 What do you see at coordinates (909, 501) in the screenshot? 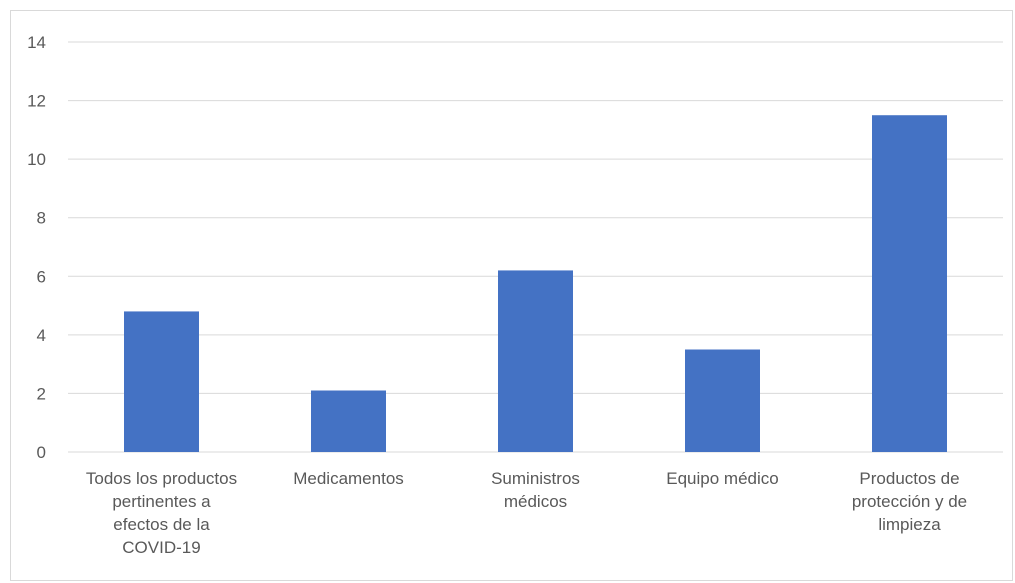
I see `x-tick-label: Productos de protección y de limpieza` at bounding box center [909, 501].